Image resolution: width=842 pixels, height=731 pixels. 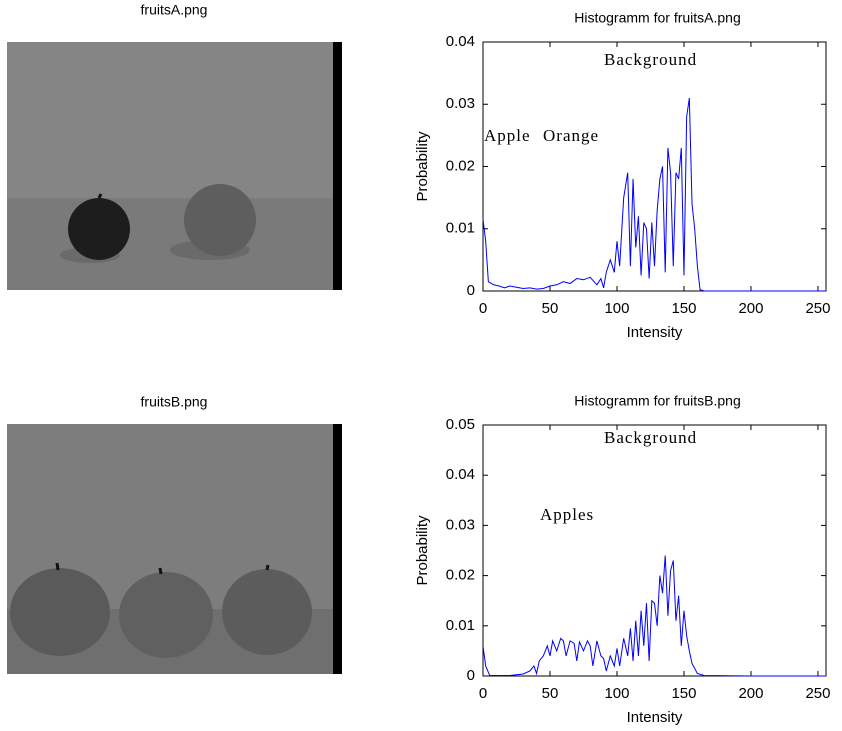 What do you see at coordinates (567, 514) in the screenshot?
I see `annotation: Apples` at bounding box center [567, 514].